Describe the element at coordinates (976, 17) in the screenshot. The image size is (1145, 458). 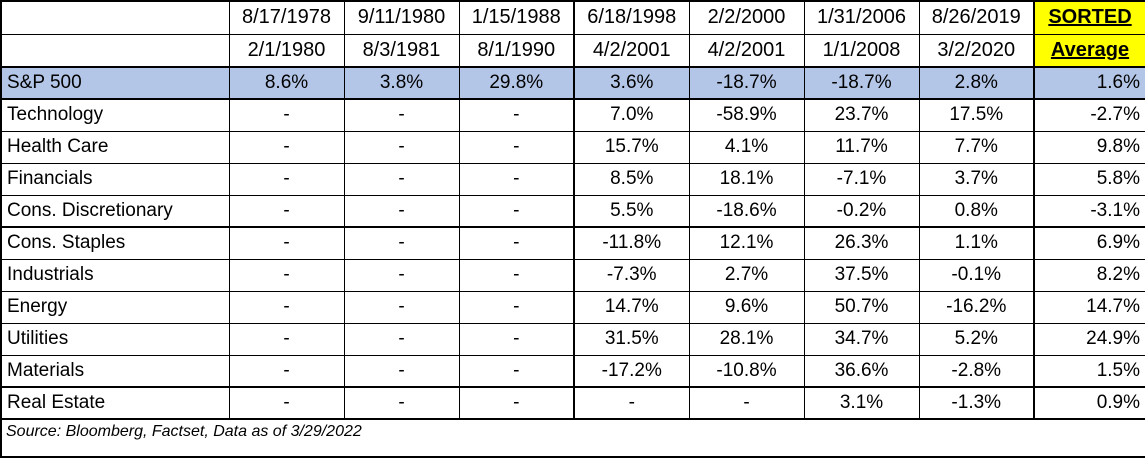
I see `period-start-date: 8/26/2019` at that location.